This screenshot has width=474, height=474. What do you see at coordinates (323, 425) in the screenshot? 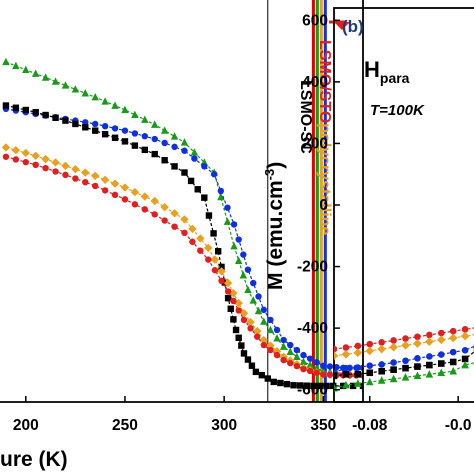
I see `x-tick-label: 350` at bounding box center [323, 425].